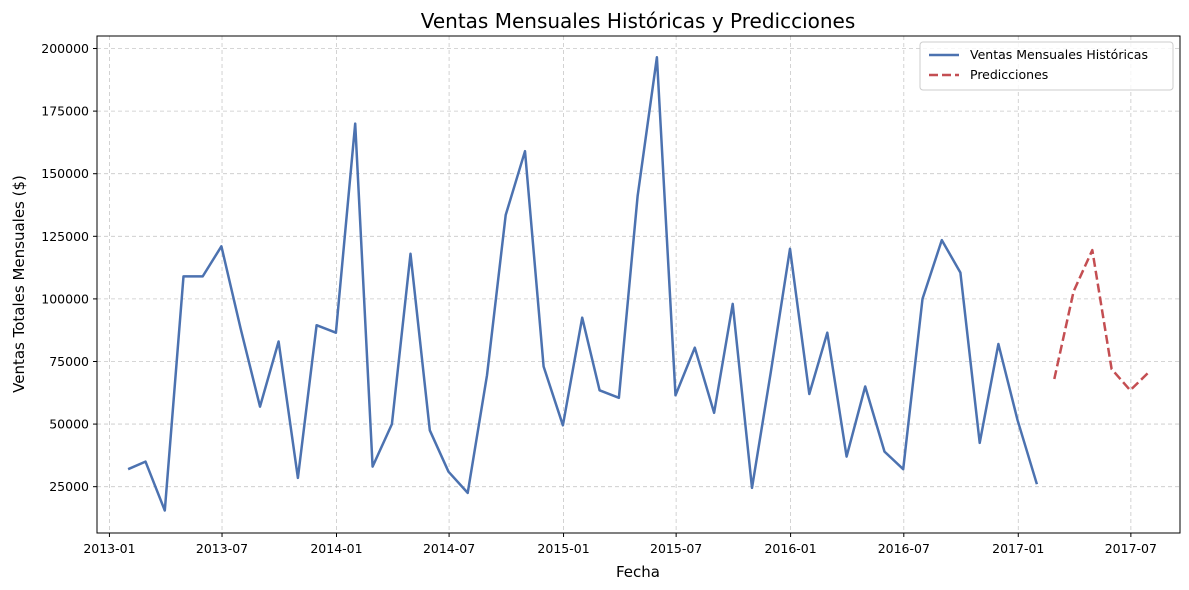 The image size is (1189, 590). Describe the element at coordinates (69, 486) in the screenshot. I see `y-tick-label: 25000` at that location.